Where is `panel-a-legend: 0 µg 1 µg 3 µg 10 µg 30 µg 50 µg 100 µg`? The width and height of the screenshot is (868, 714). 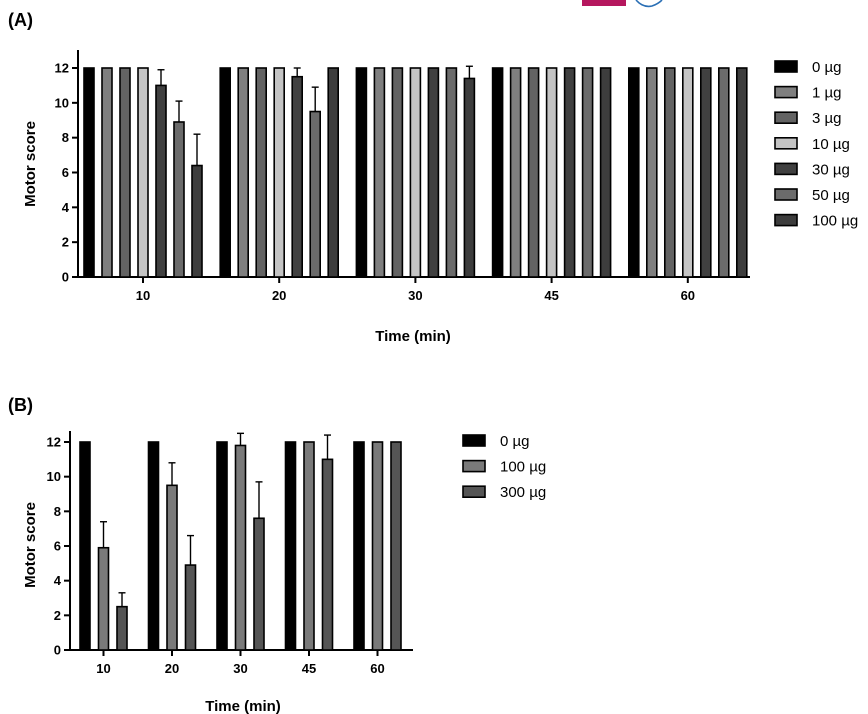 panel-a-legend: 0 µg 1 µg 3 µg 10 µg 30 µg 50 µg 100 µg is located at coordinates (816, 144).